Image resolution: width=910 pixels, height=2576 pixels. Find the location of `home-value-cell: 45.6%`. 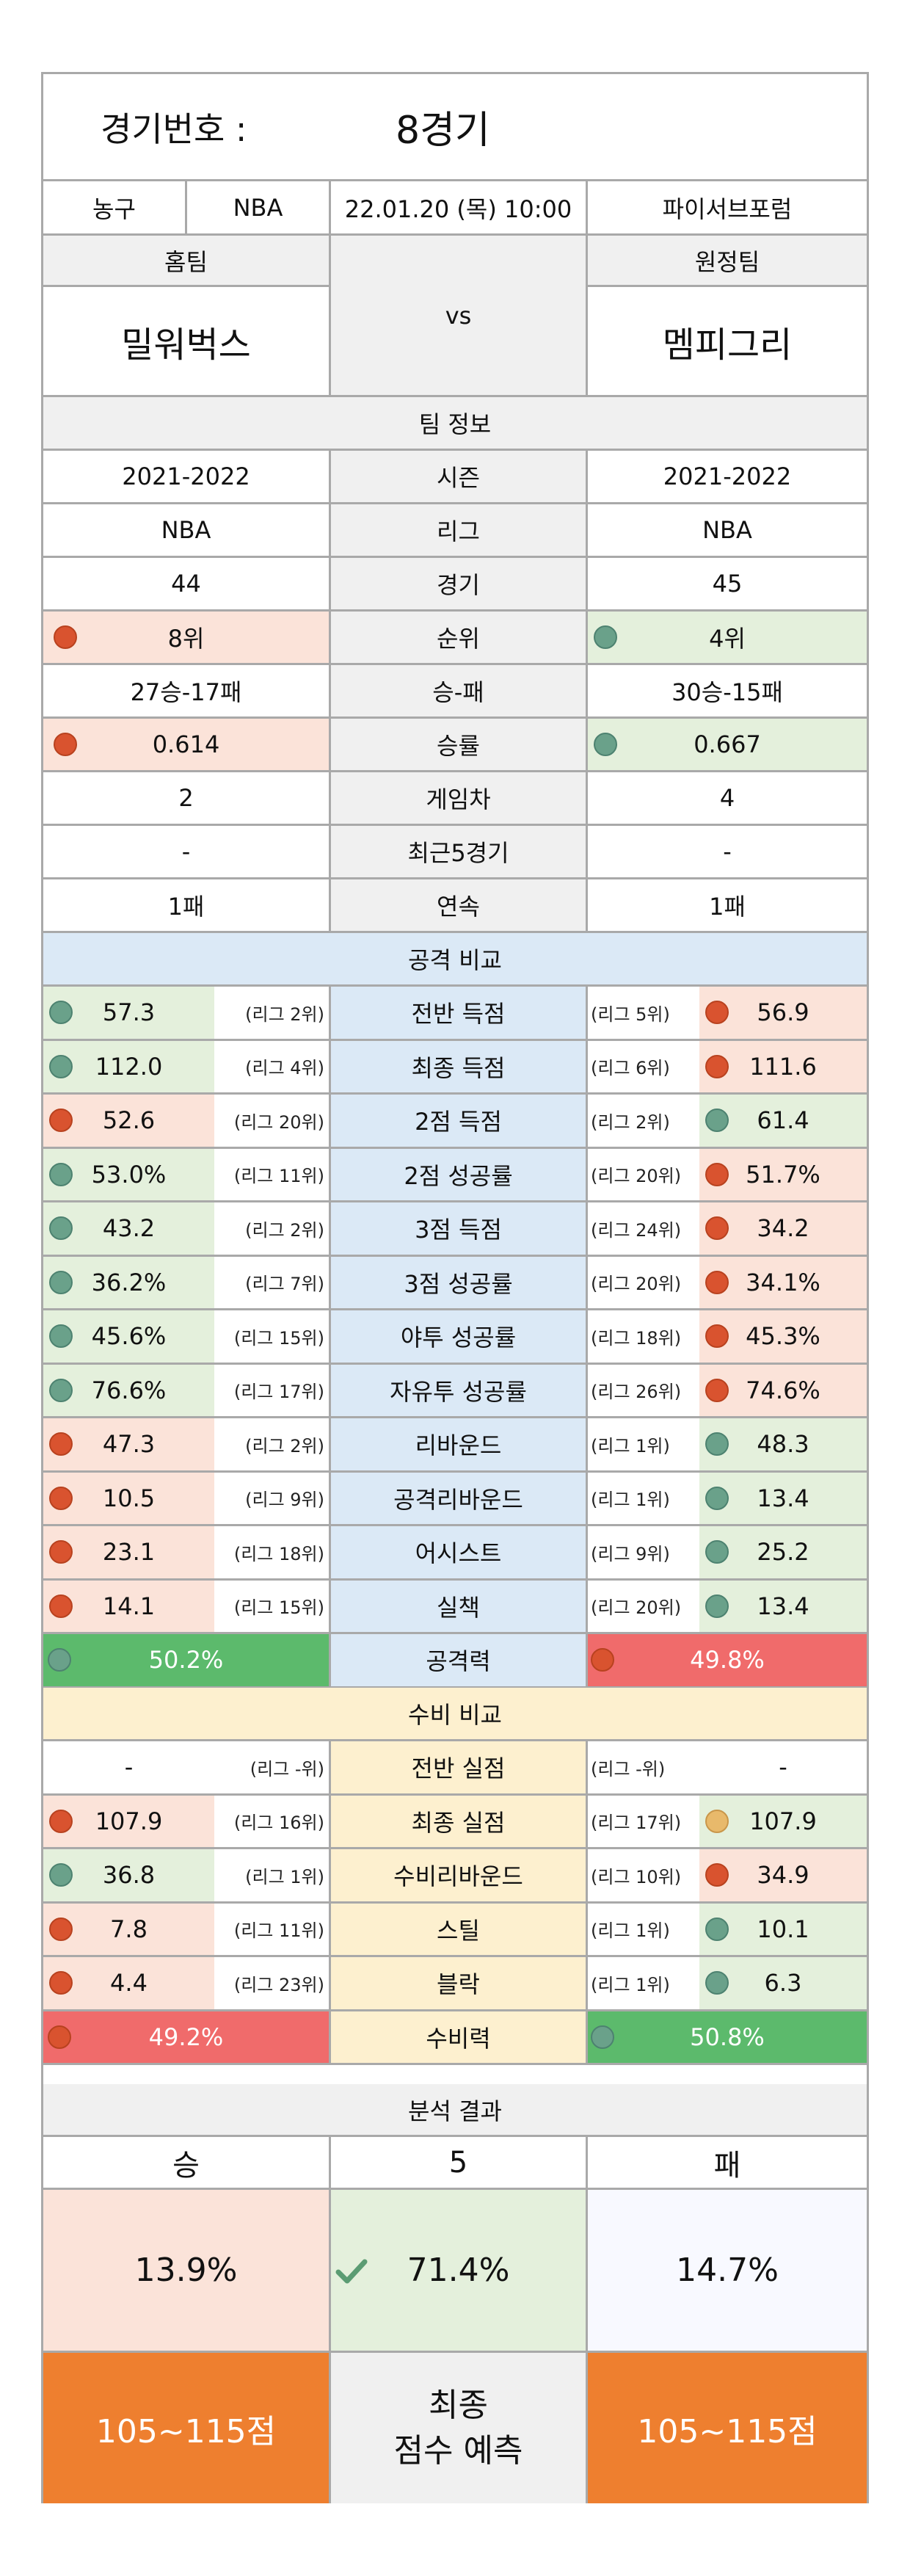

home-value-cell: 45.6% is located at coordinates (128, 1336).